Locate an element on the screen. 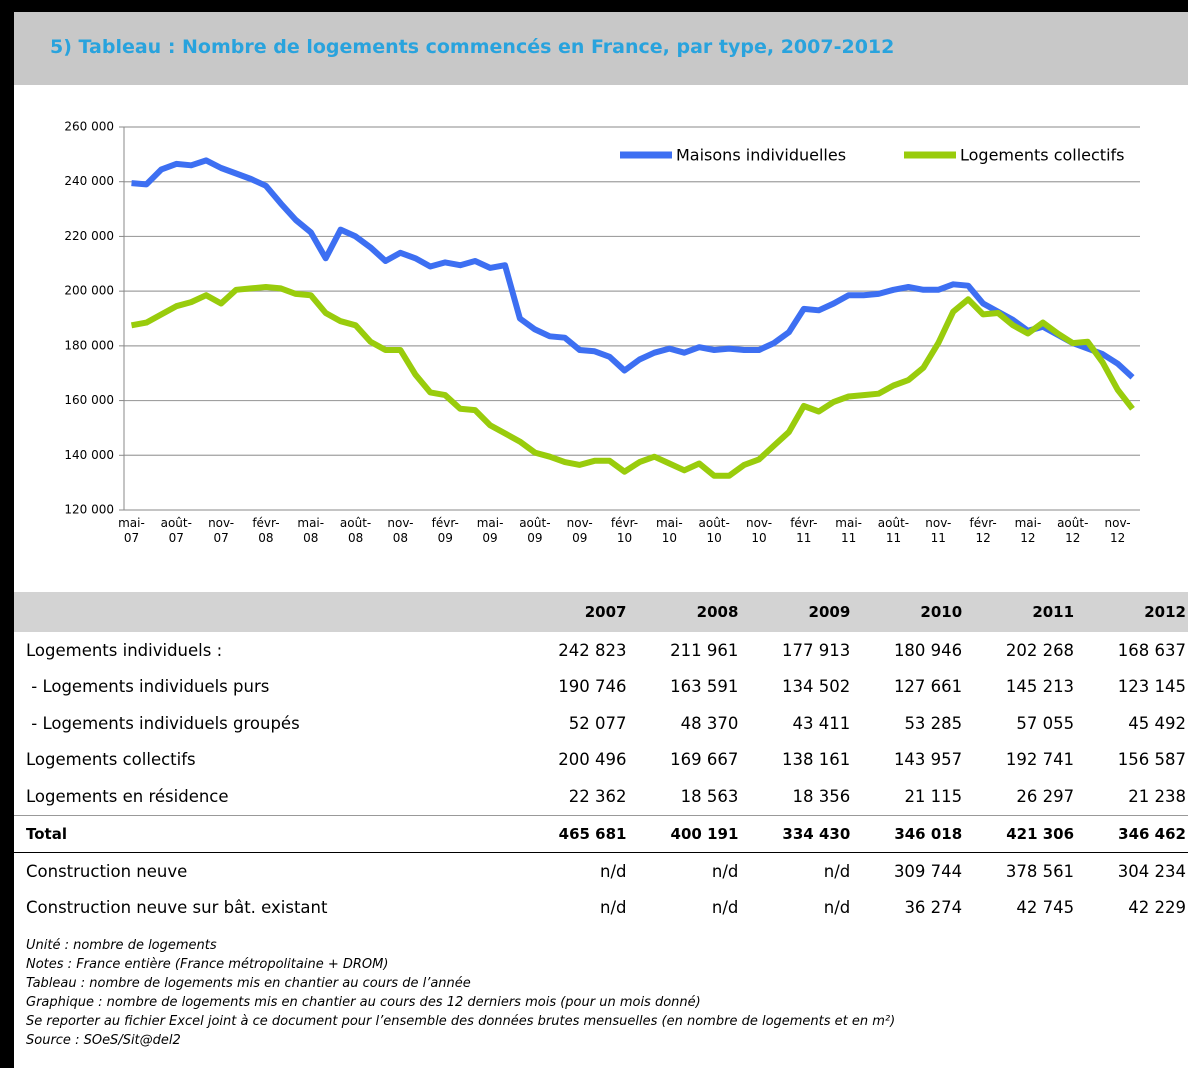 The width and height of the screenshot is (1188, 1068). y-tick-label: 180 000 is located at coordinates (89, 345).